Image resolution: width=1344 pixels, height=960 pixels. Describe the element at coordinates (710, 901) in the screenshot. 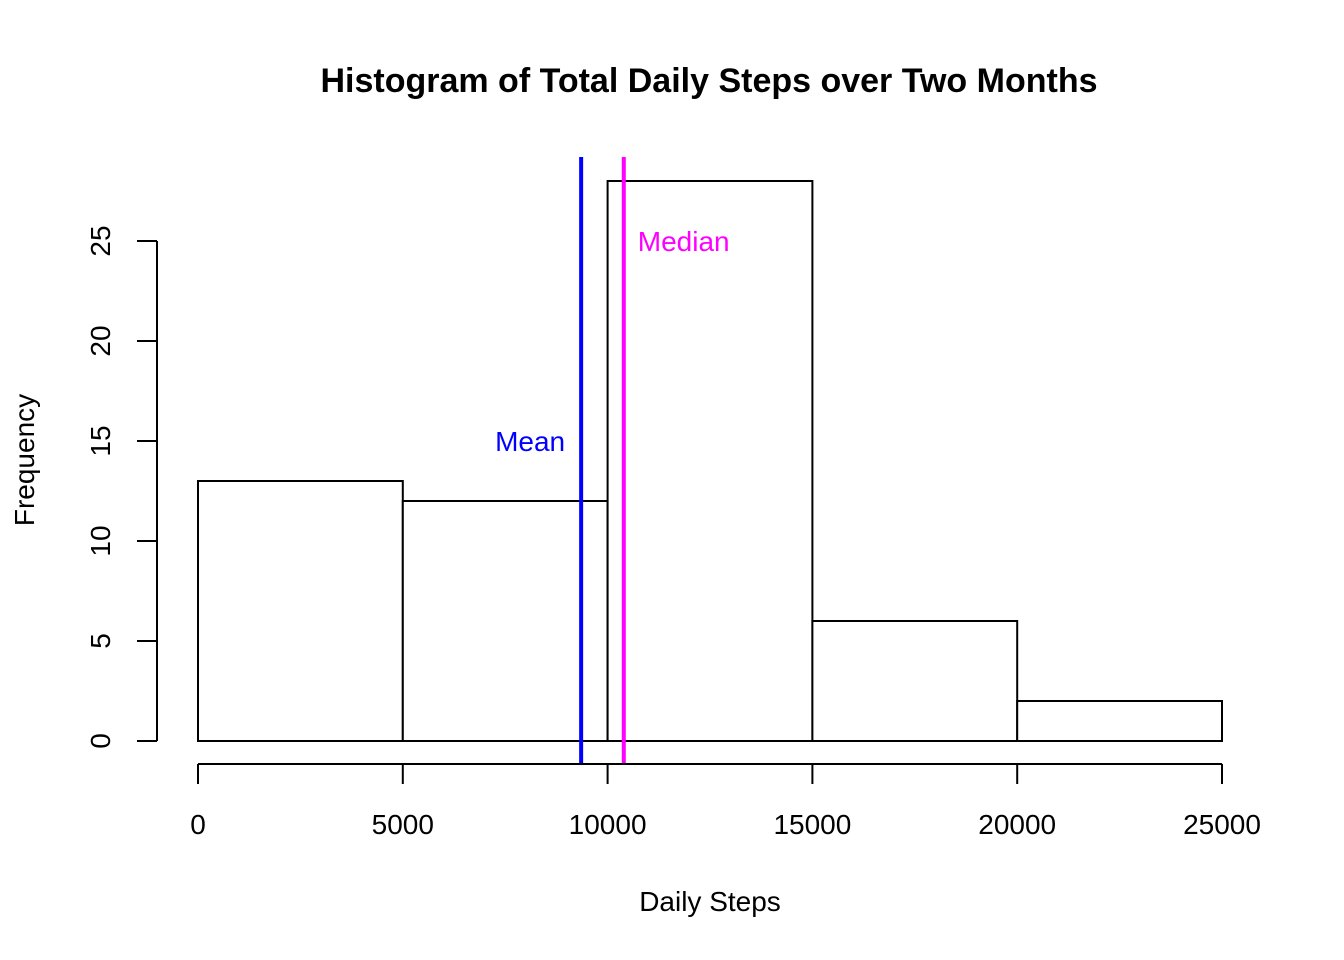

I see `x-axis-label: Daily Steps` at that location.